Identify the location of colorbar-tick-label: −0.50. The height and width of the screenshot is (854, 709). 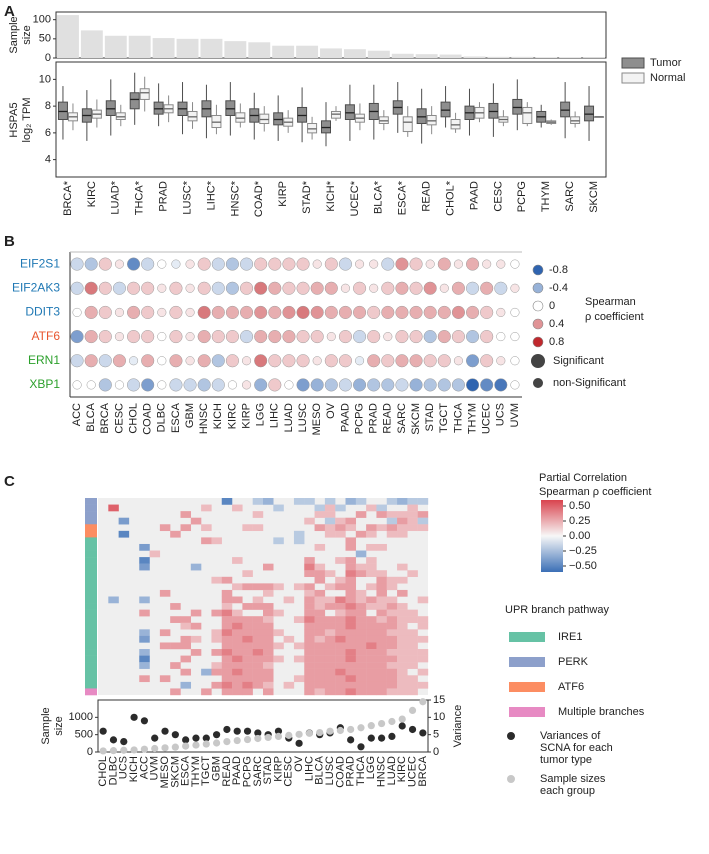
(583, 566).